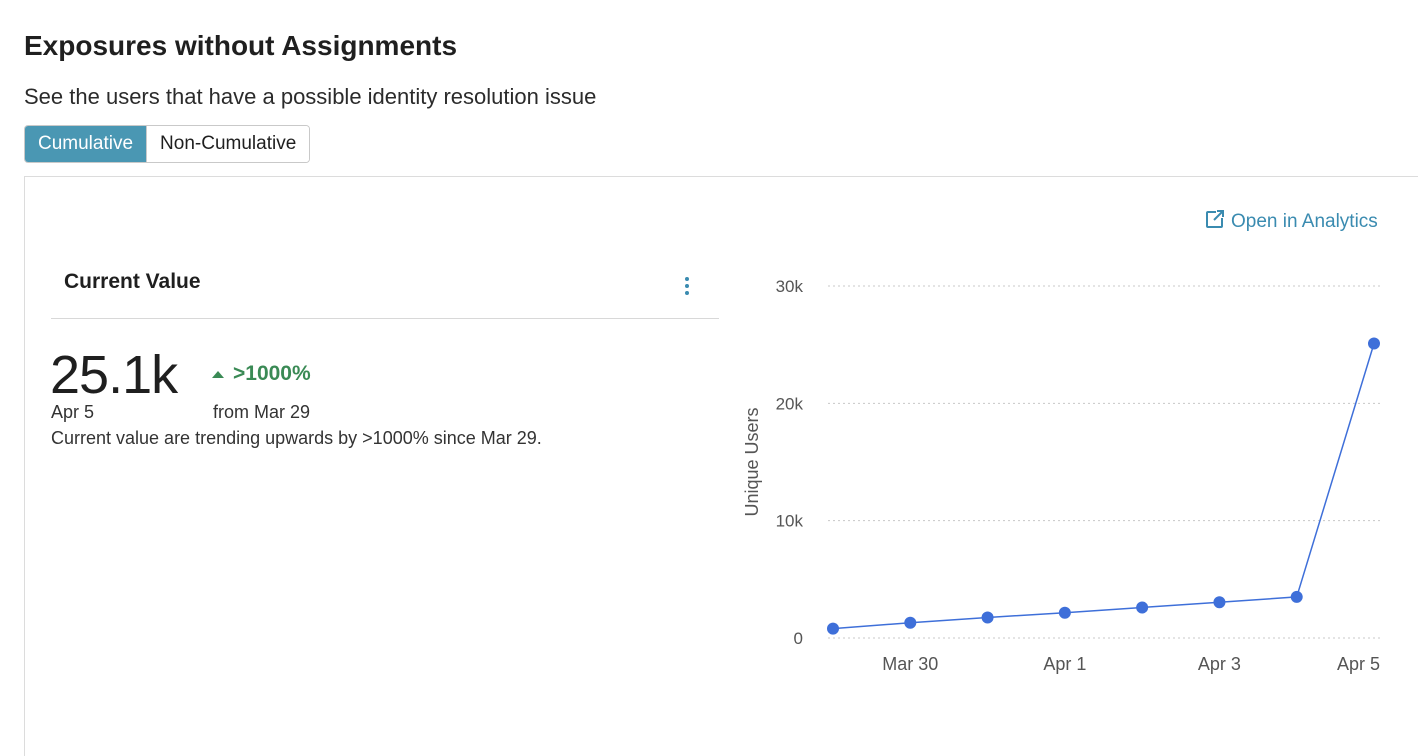 The image size is (1418, 756). I want to click on delta-indicator: >1000%, so click(261, 374).